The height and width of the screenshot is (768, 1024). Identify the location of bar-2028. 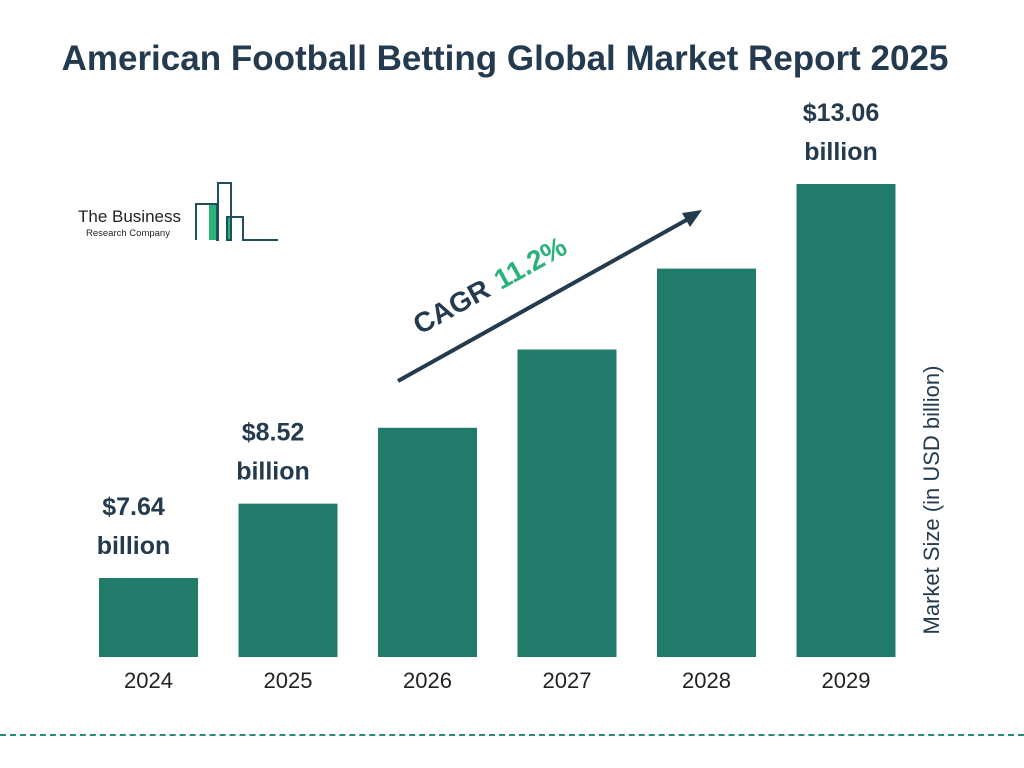
(706, 462).